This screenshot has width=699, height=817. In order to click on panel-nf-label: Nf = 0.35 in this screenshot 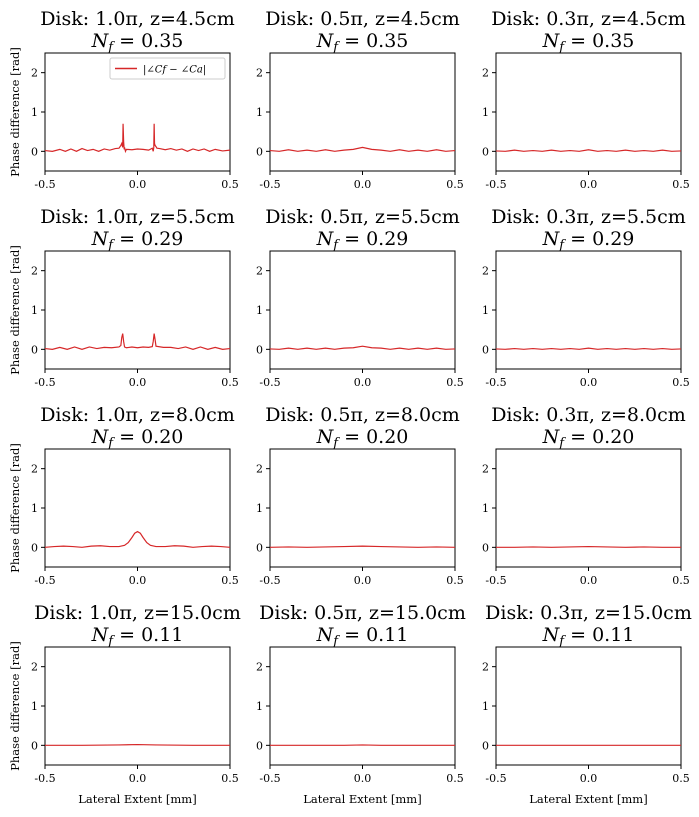, I will do `click(137, 42)`.